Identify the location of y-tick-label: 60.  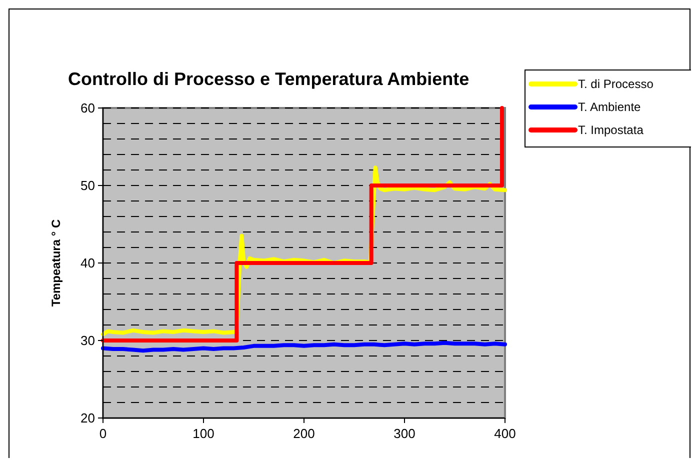
(87, 108).